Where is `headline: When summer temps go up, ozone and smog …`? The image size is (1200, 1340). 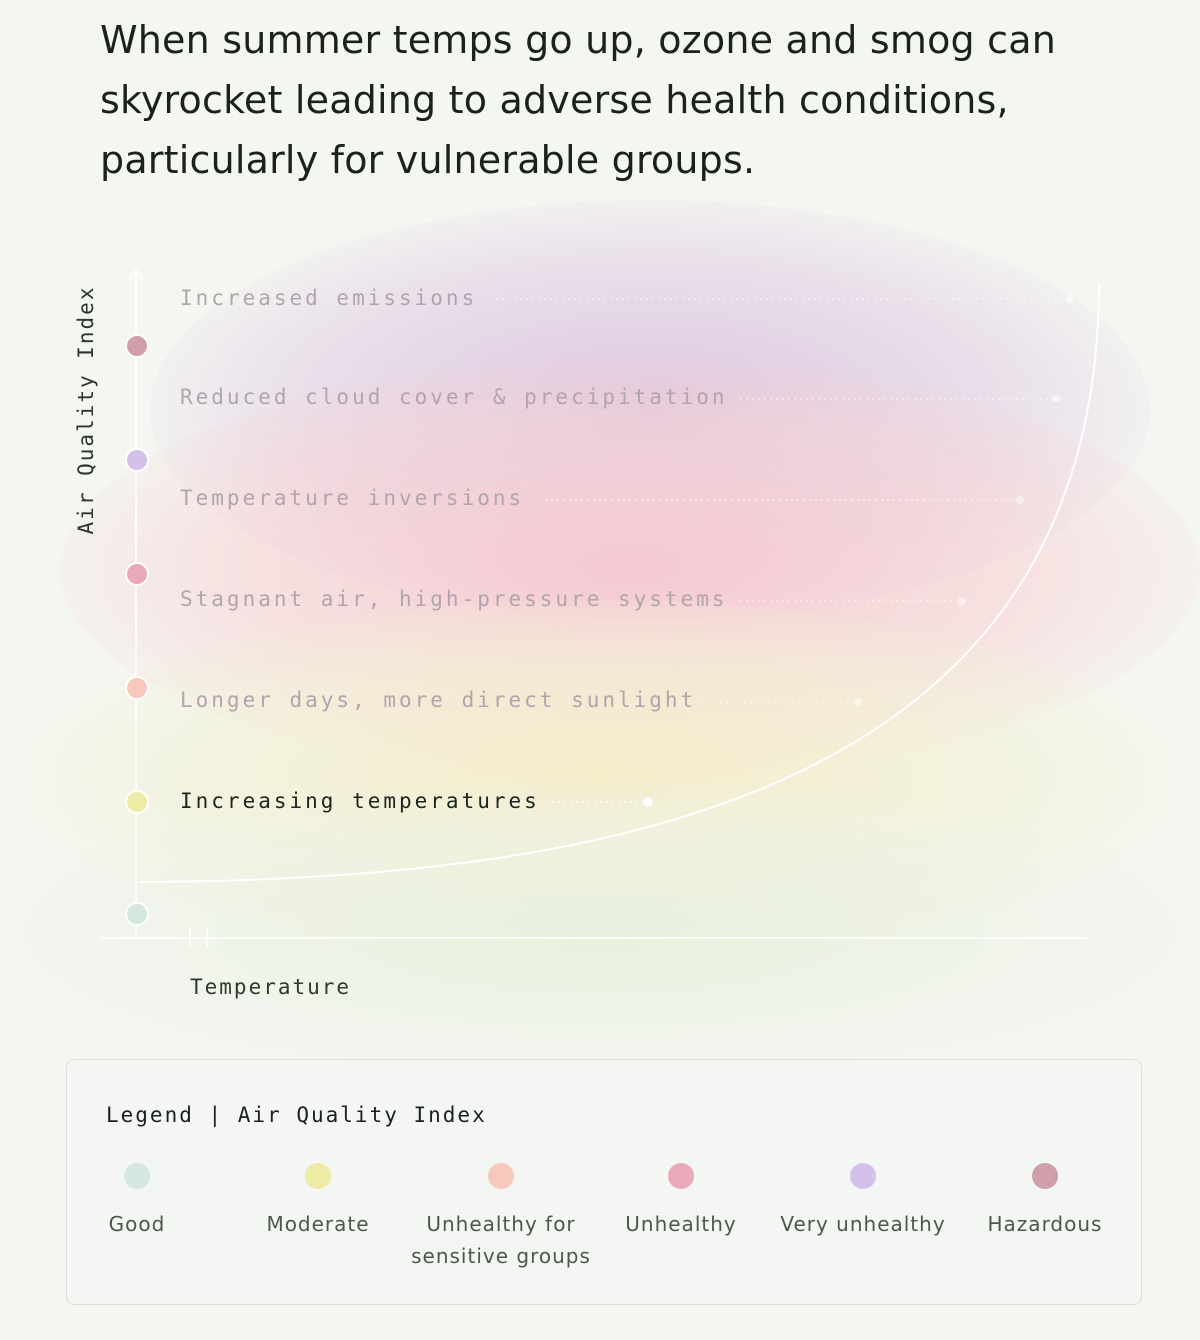 headline: When summer temps go up, ozone and smog … is located at coordinates (578, 100).